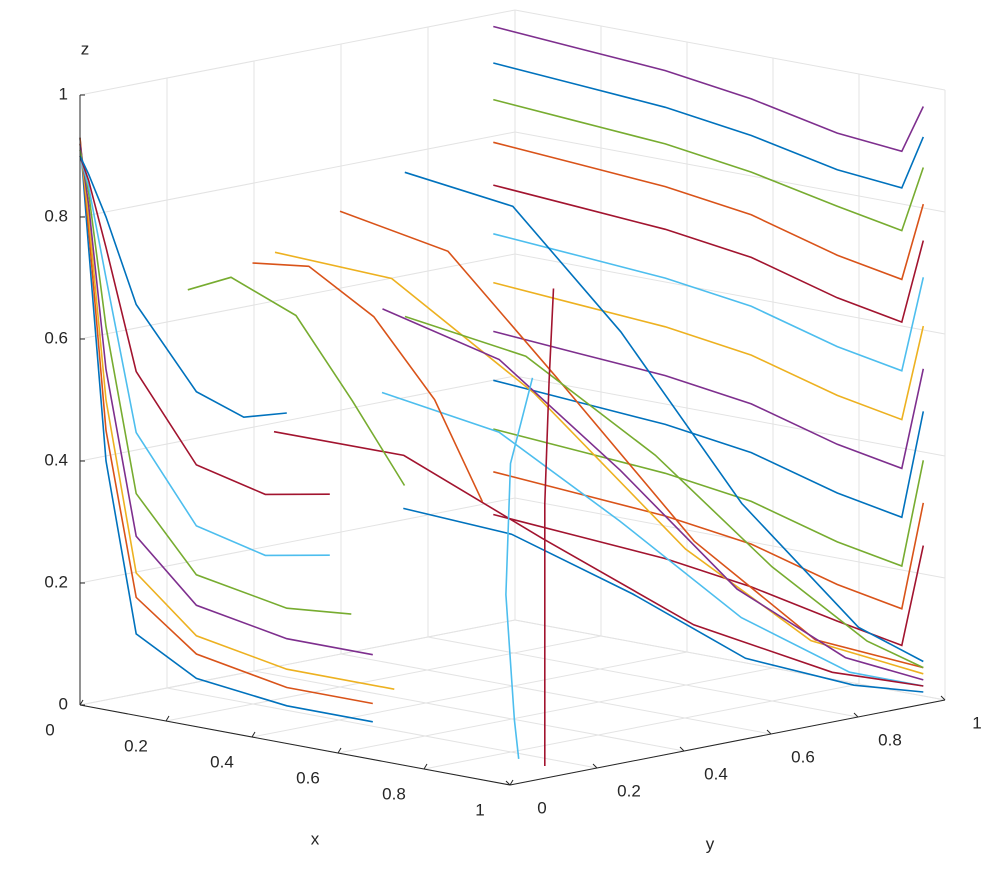 The image size is (998, 874). What do you see at coordinates (315, 838) in the screenshot?
I see `x-axis-label: x` at bounding box center [315, 838].